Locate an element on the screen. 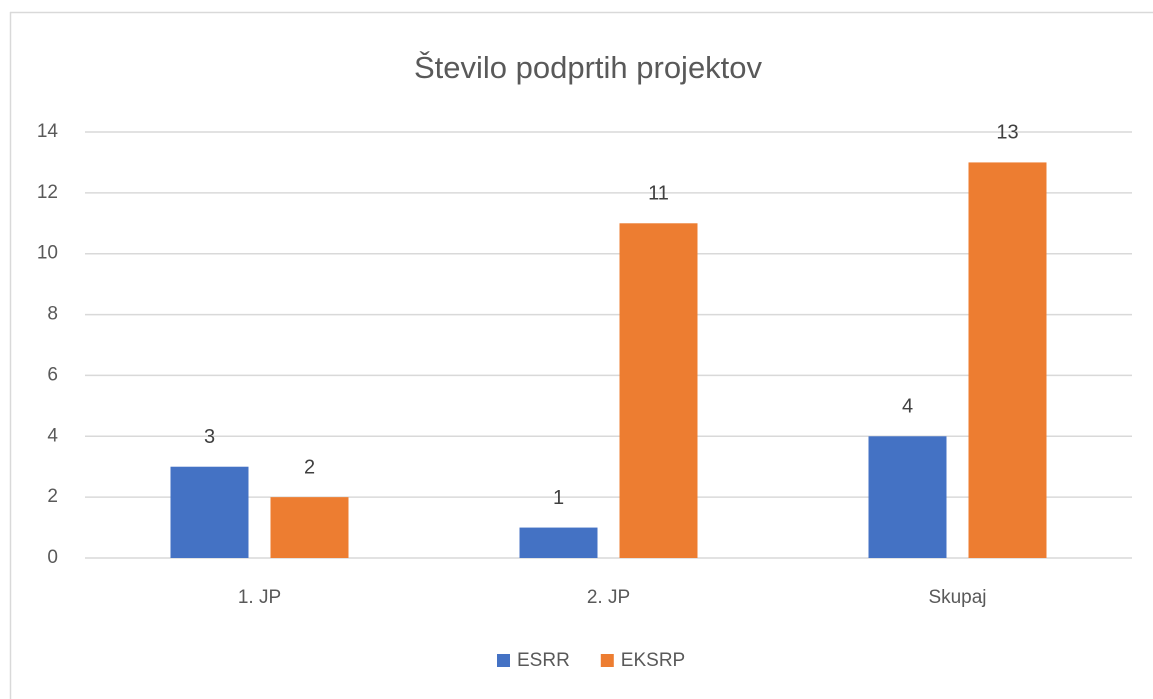 This screenshot has width=1153, height=699. y-tick-label: 8 is located at coordinates (52, 314).